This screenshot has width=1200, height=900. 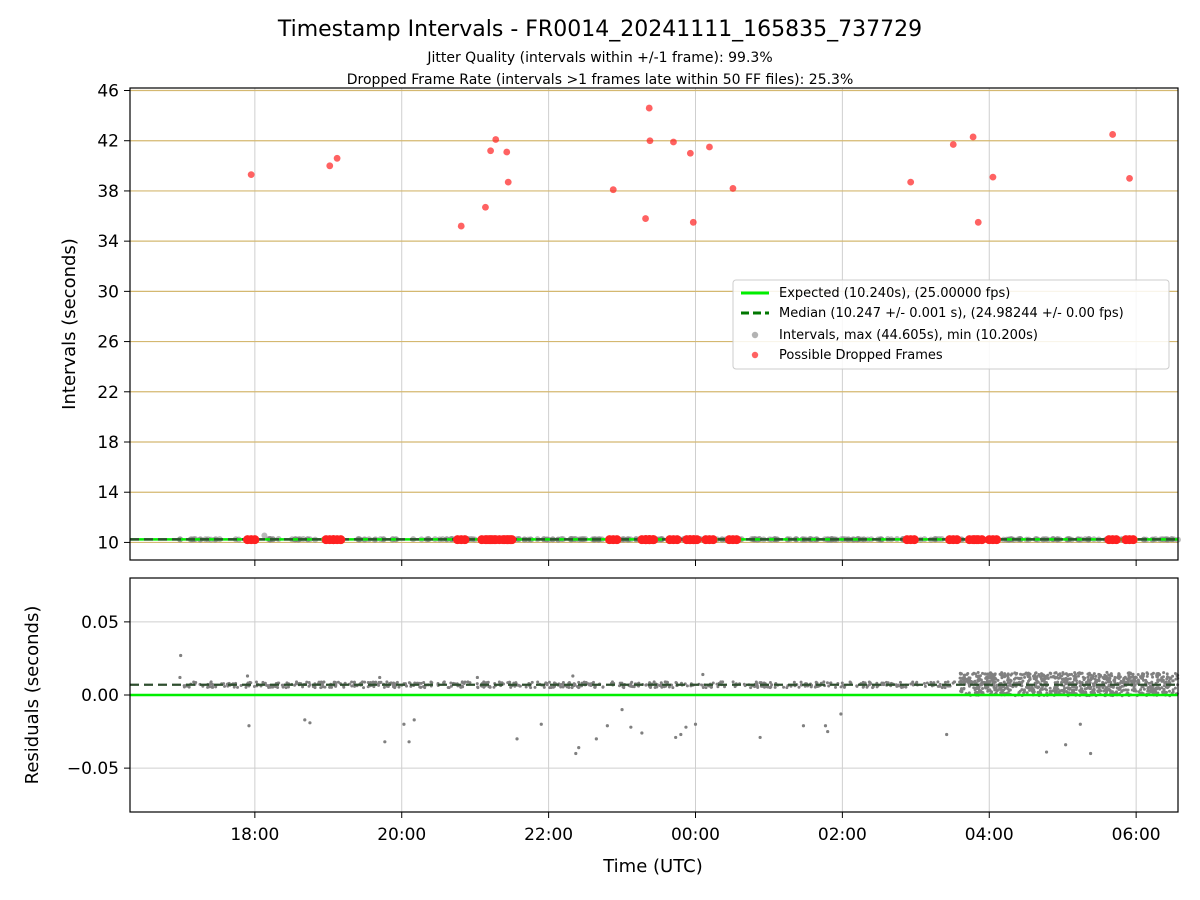 What do you see at coordinates (108, 343) in the screenshot?
I see `top-ytick-label-26: 26` at bounding box center [108, 343].